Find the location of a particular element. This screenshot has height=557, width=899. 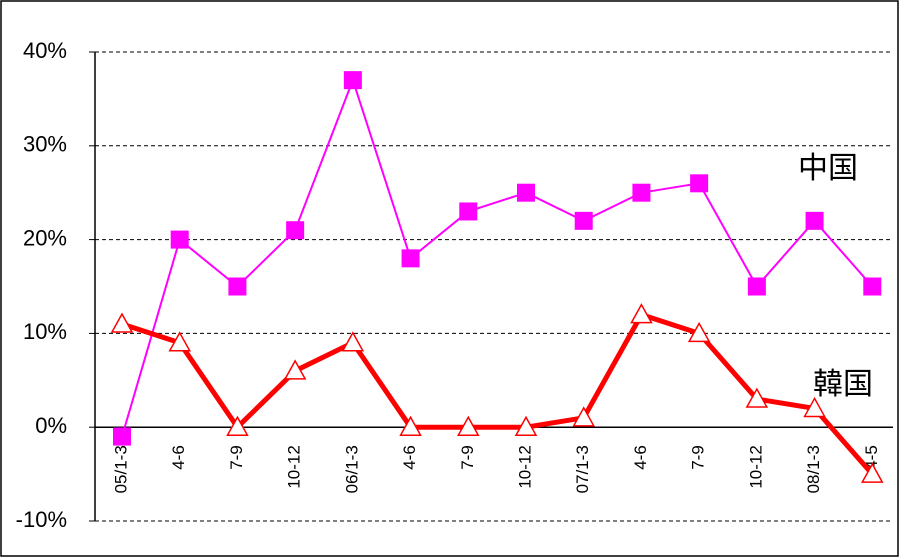

x-tick-label: 07/1-3 is located at coordinates (582, 469).